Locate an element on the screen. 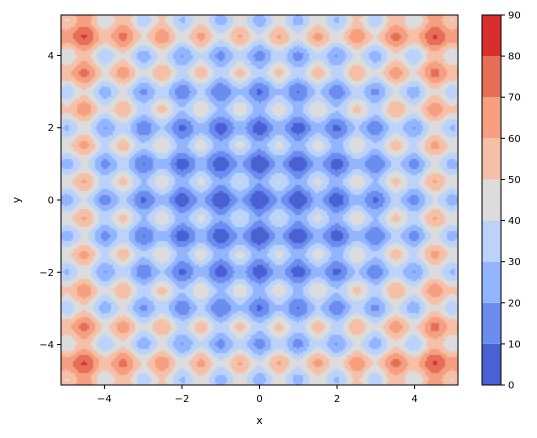 The width and height of the screenshot is (537, 438). y-tick-label: −4 is located at coordinates (46, 345).